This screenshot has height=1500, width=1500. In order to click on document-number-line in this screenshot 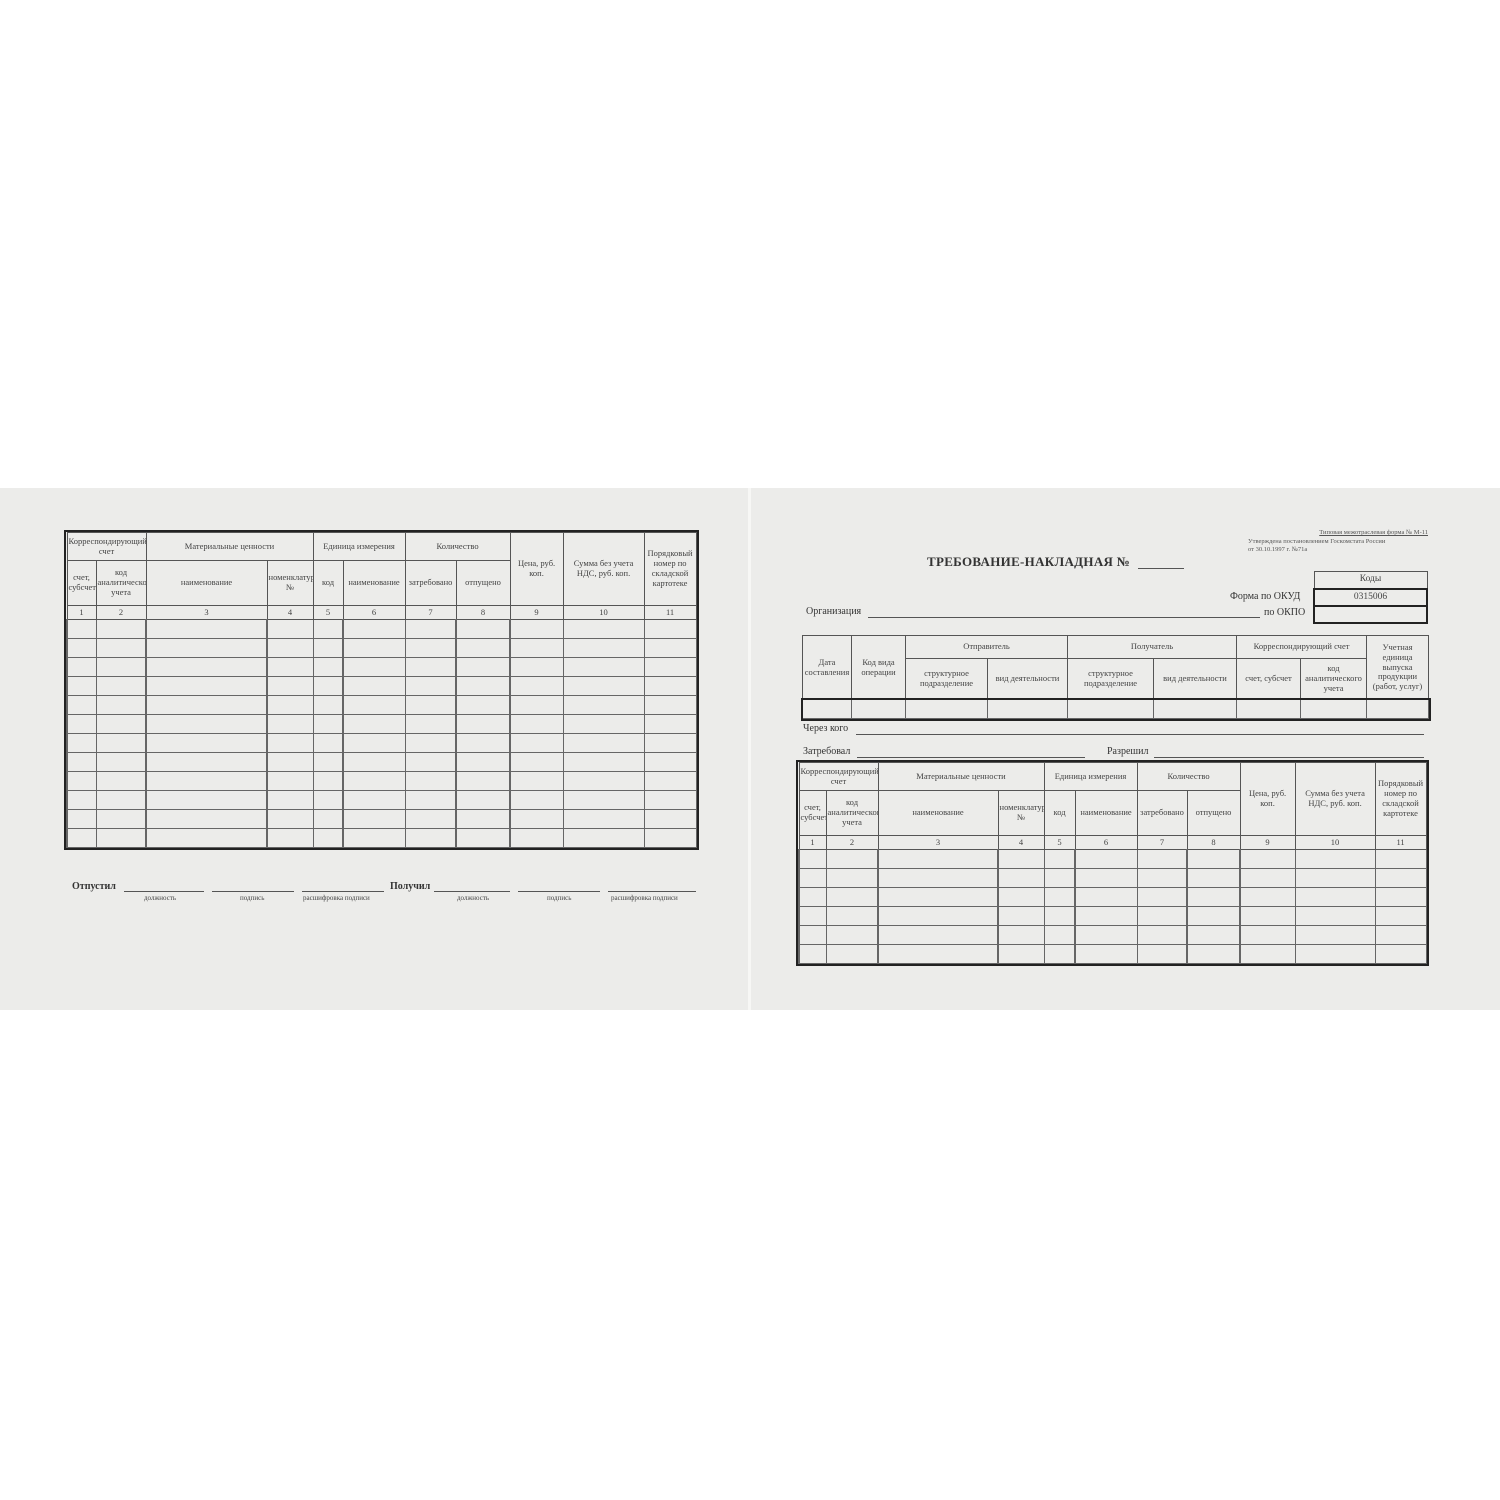, I will do `click(1161, 568)`.